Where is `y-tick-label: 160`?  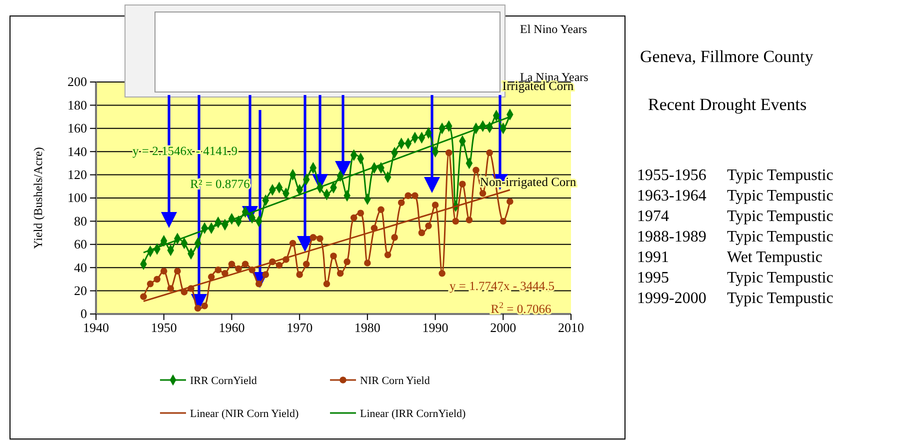 y-tick-label: 160 is located at coordinates (77, 128).